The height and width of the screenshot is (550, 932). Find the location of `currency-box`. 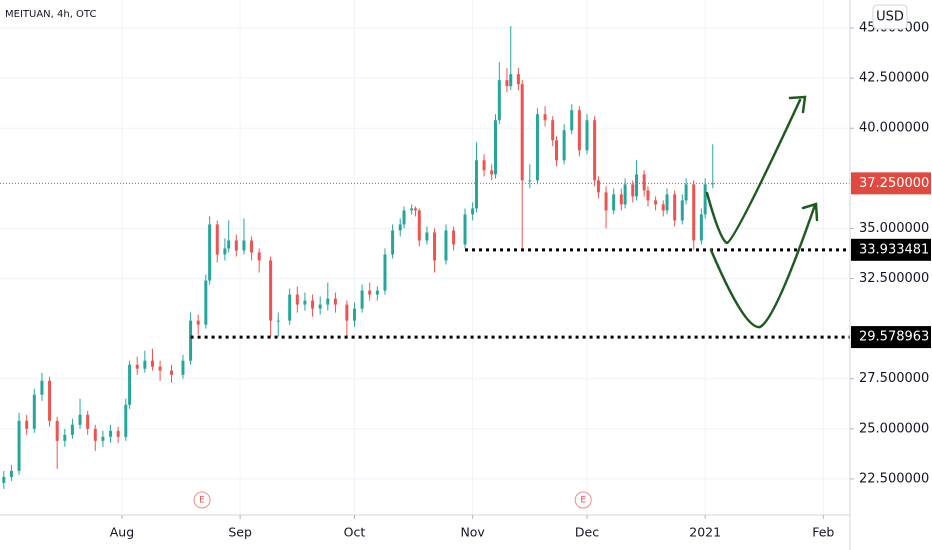

currency-box is located at coordinates (890, 17).